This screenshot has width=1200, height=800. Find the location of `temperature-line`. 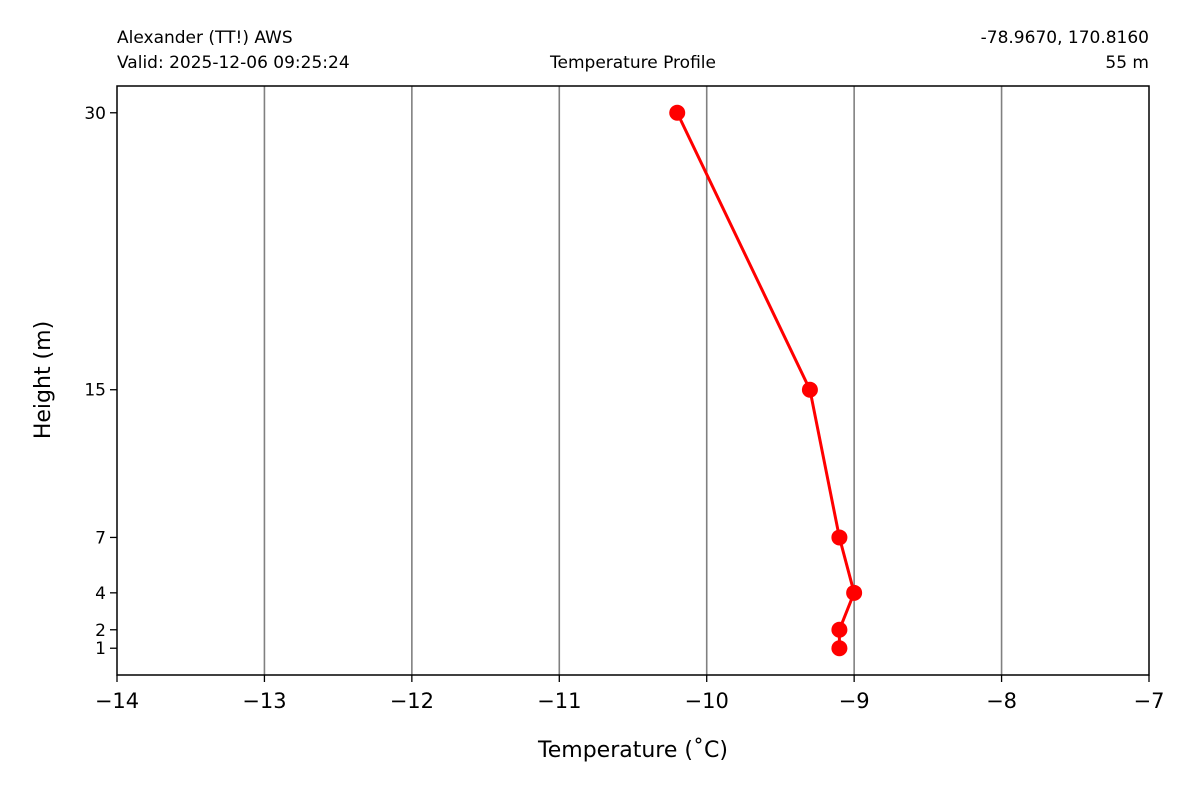

temperature-line is located at coordinates (765, 380).